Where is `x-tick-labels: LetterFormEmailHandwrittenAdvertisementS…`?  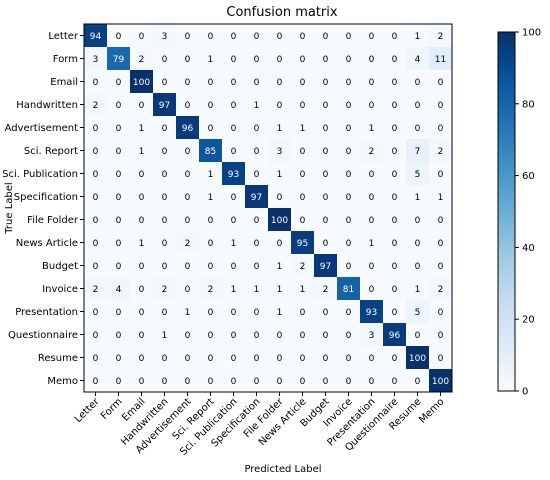 x-tick-labels: LetterFormEmailHandwrittenAdvertisementS… is located at coordinates (260, 425).